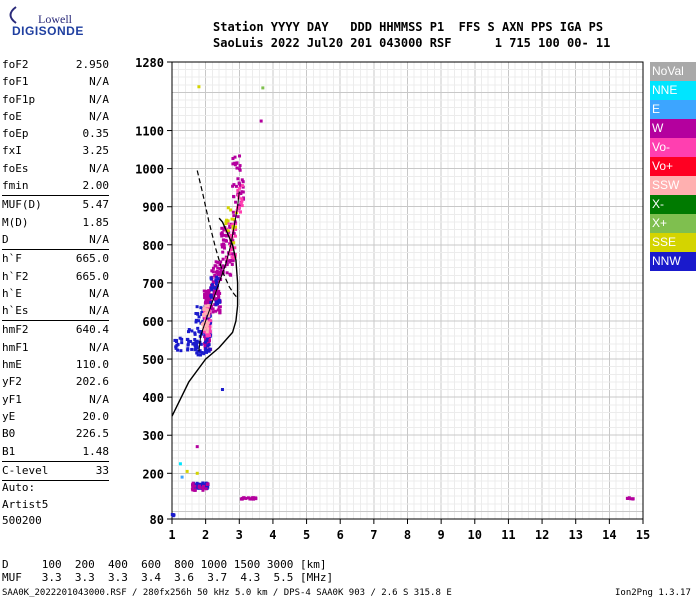 The width and height of the screenshot is (700, 600). Describe the element at coordinates (441, 535) in the screenshot. I see `x-tick-label: 9` at that location.